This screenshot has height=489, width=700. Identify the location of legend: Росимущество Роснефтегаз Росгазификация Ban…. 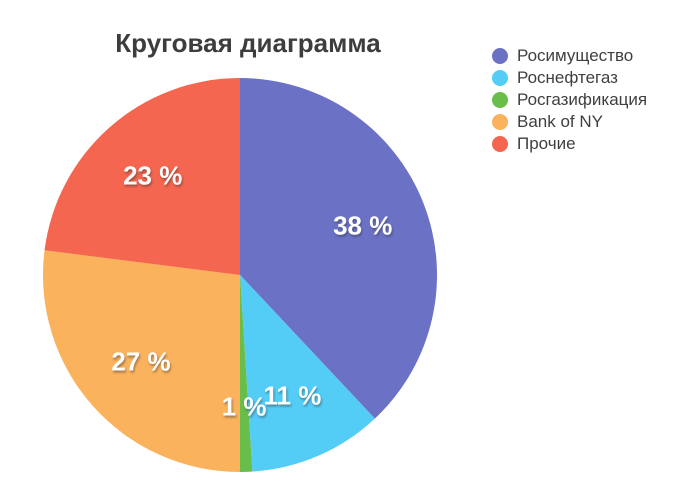
(569, 100).